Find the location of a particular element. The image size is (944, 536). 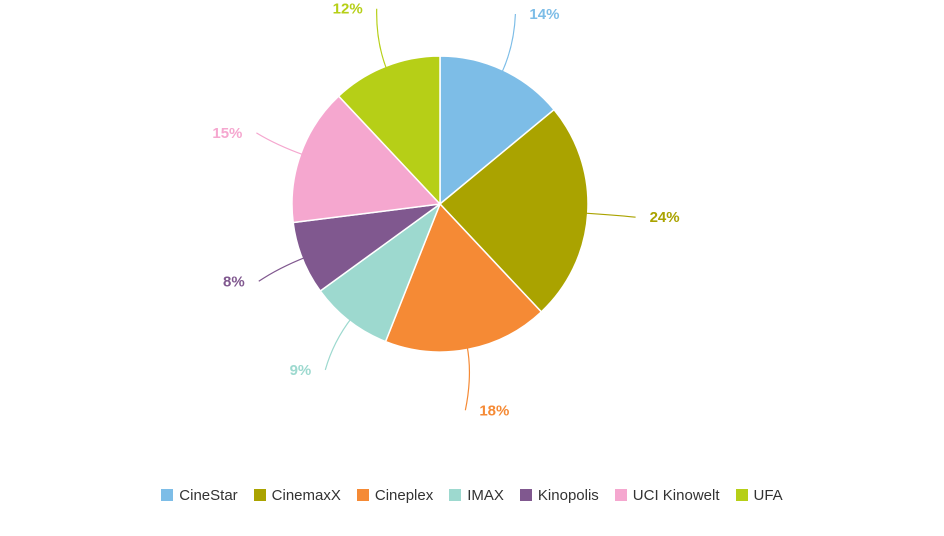

legend-swatch-kinopolis is located at coordinates (525, 495).